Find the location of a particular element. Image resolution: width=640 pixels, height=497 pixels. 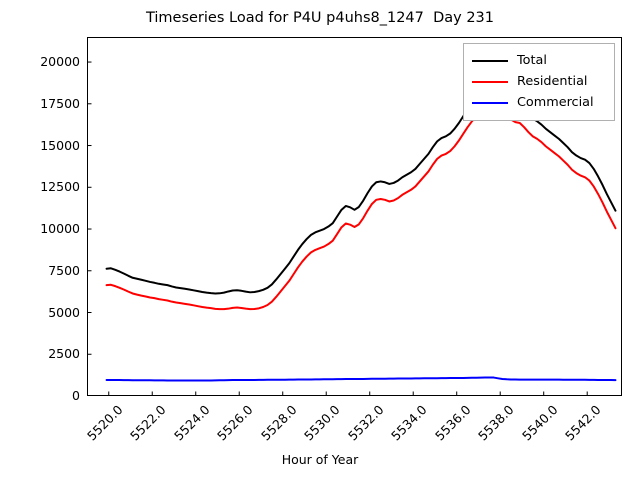

y-tick-label: 7500 is located at coordinates (64, 270).